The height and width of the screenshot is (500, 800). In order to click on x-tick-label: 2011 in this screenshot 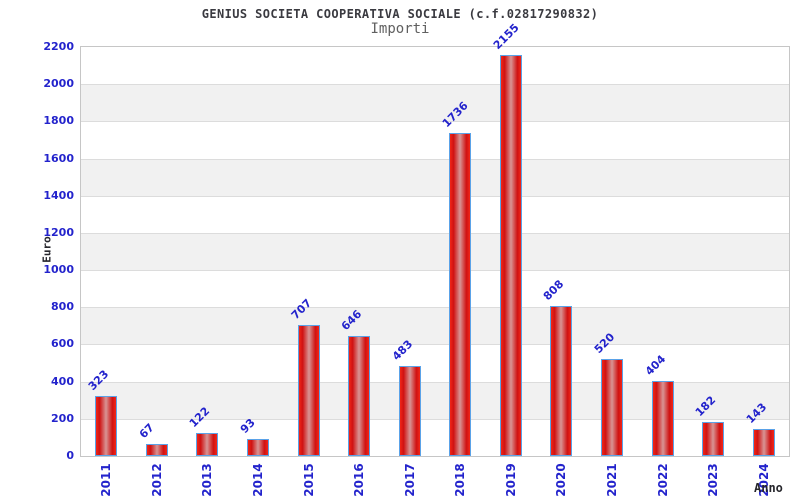, I will do `click(106, 480)`.